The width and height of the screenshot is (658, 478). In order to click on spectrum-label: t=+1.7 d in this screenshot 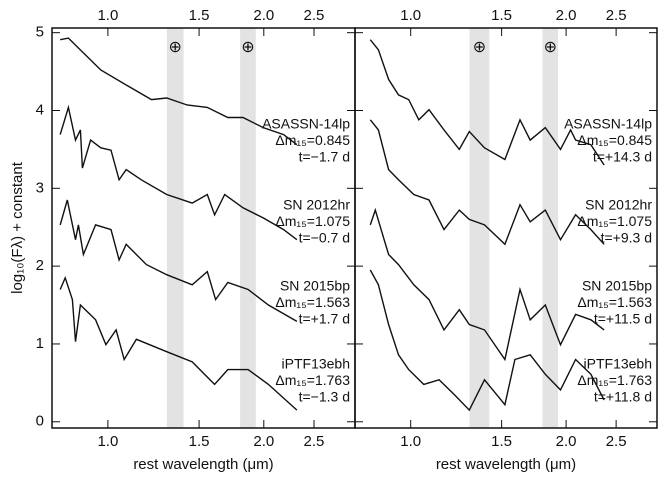, I will do `click(324, 319)`.